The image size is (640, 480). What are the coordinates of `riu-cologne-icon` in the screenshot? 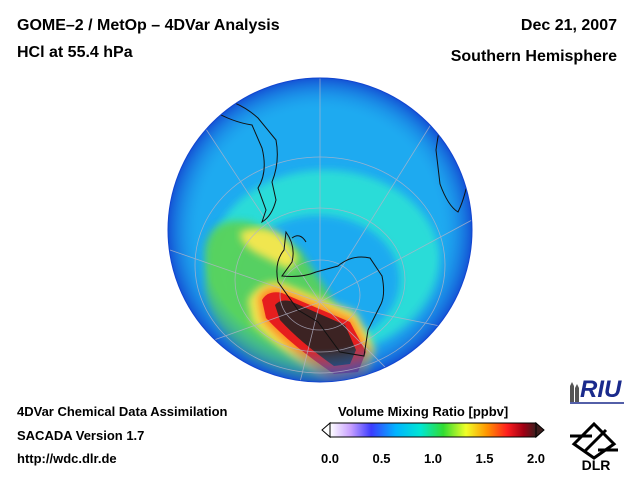 It's located at (574, 392).